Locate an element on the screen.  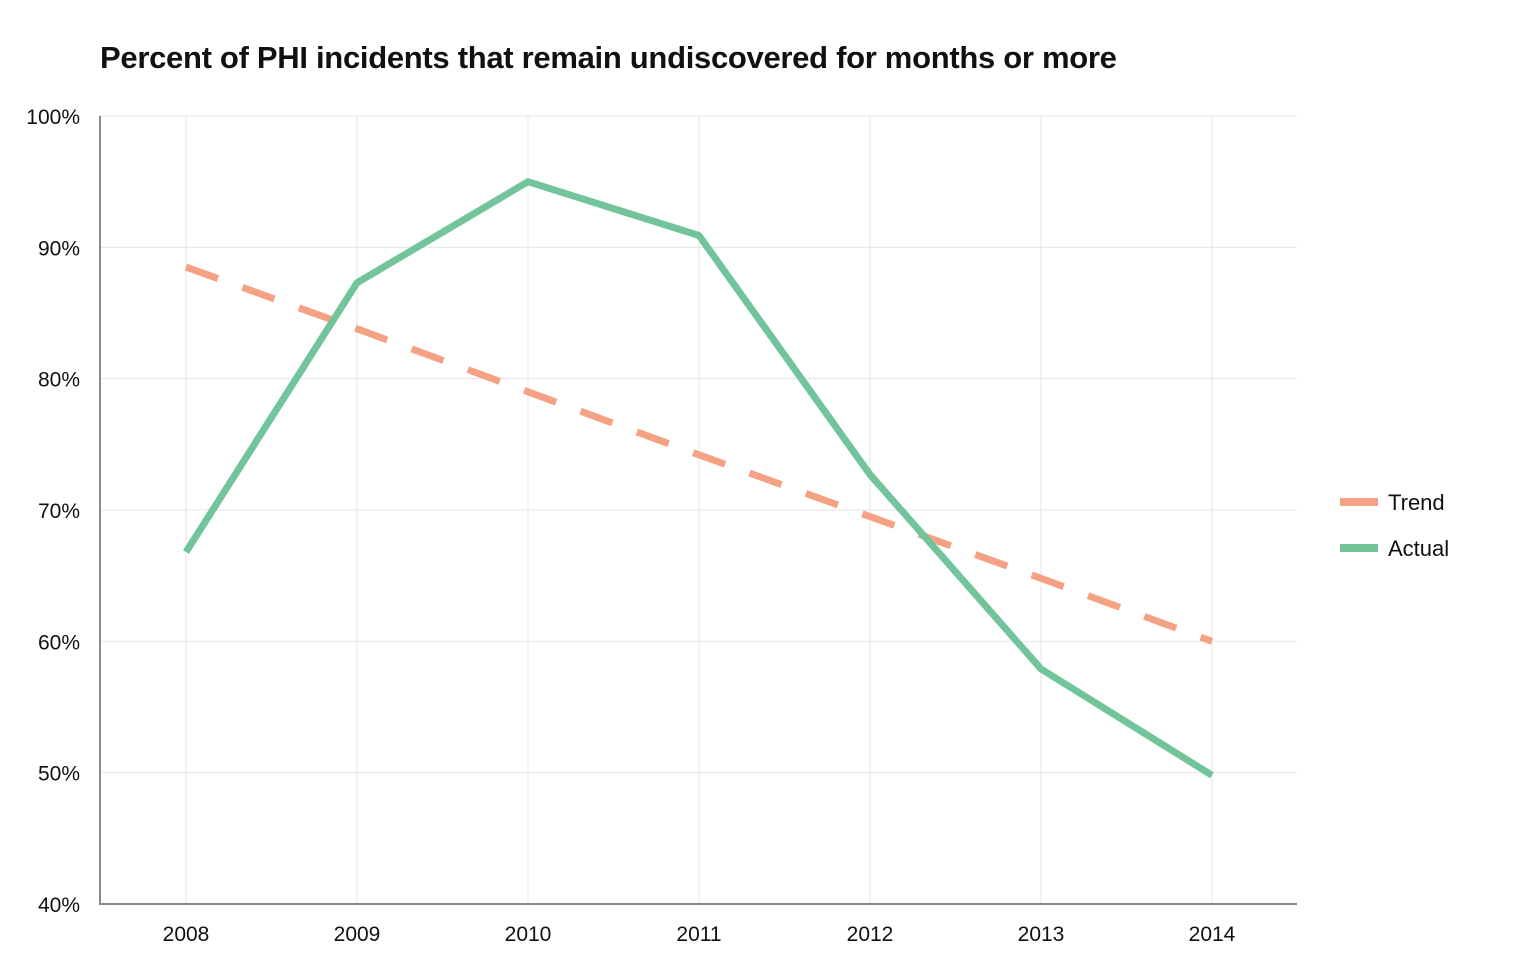
y-tick-label: 70% is located at coordinates (59, 511).